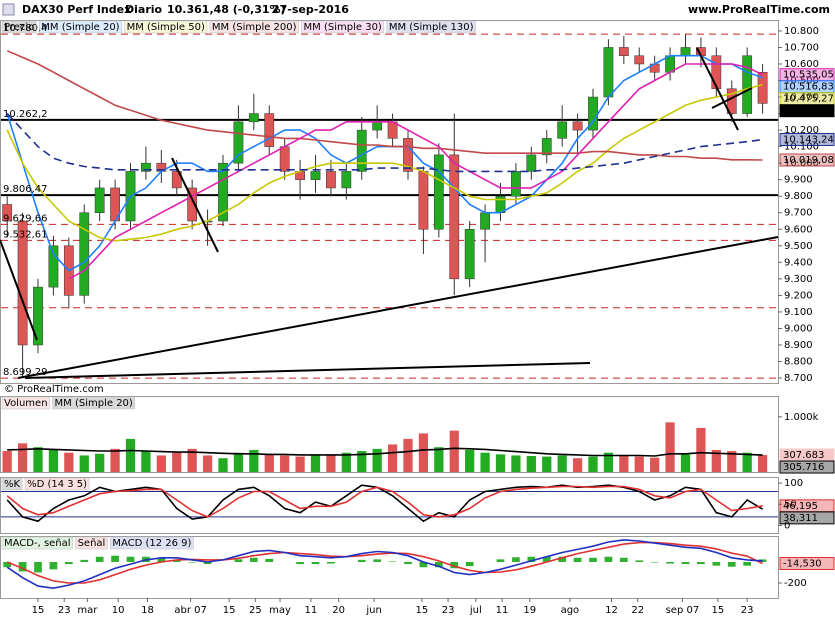 This screenshot has width=835, height=620. Describe the element at coordinates (803, 467) in the screenshot. I see `value-tag-label: 305.716` at that location.